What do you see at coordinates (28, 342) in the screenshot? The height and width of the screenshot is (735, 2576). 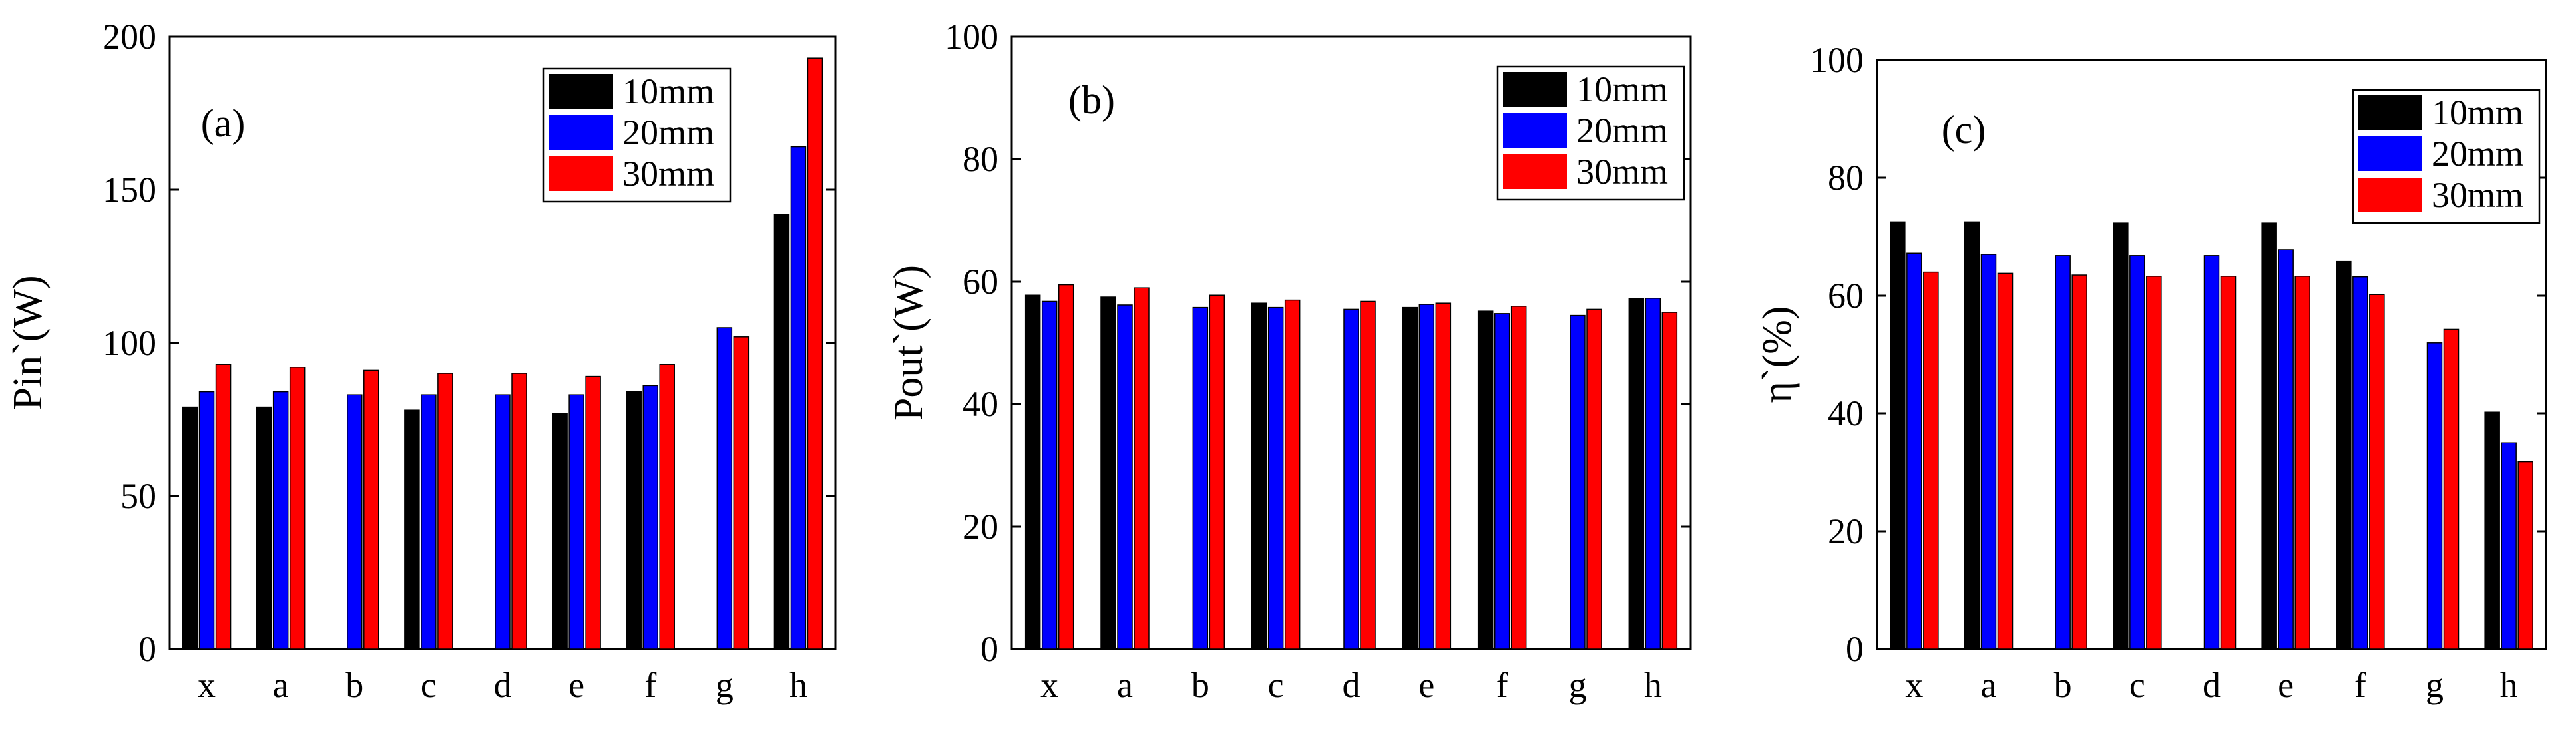 I see `y-axis-label: Pin`(W)` at bounding box center [28, 342].